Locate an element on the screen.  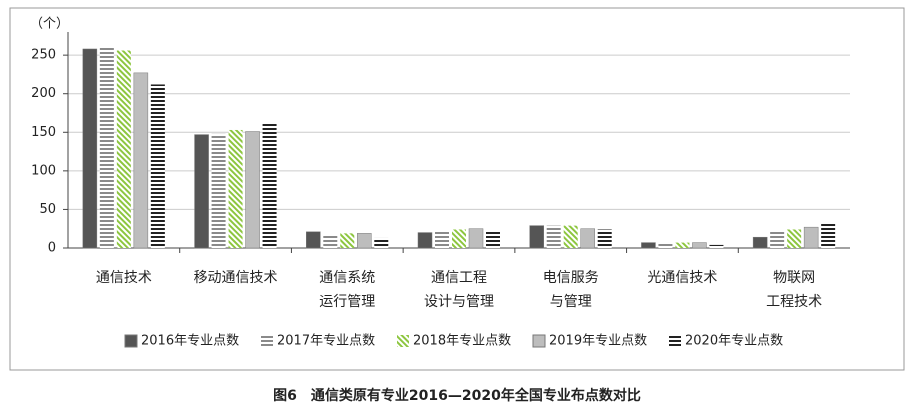
legend-label: 2017年专业点数 is located at coordinates (326, 341).